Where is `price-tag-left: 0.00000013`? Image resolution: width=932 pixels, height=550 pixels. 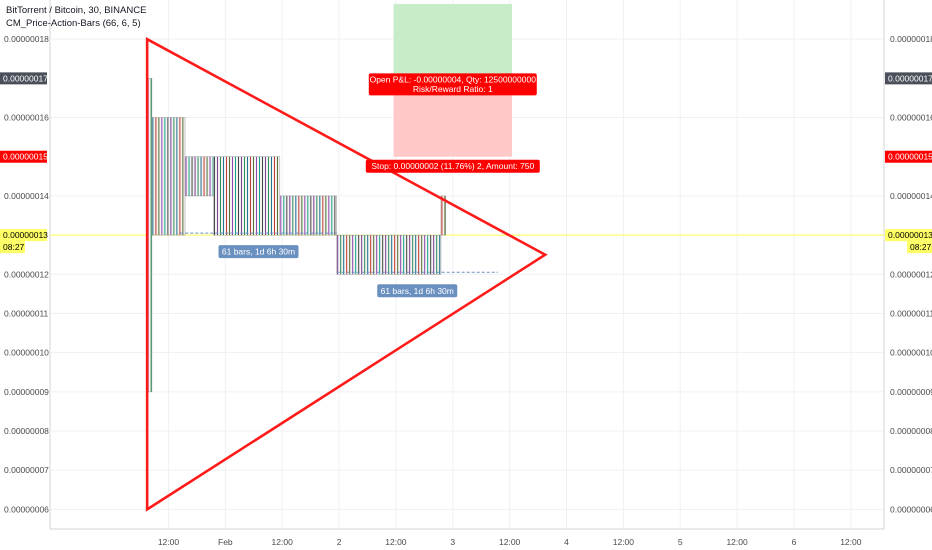
price-tag-left: 0.00000013 is located at coordinates (25, 235).